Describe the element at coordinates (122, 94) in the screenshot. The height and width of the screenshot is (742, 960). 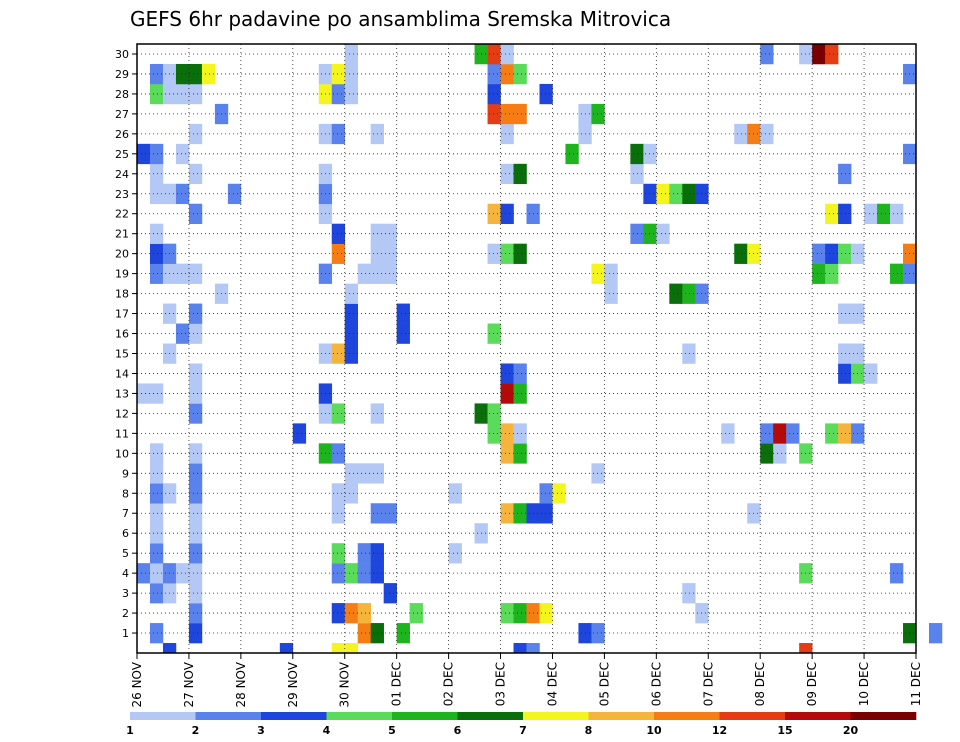
I see `y-tick-label: 28` at that location.